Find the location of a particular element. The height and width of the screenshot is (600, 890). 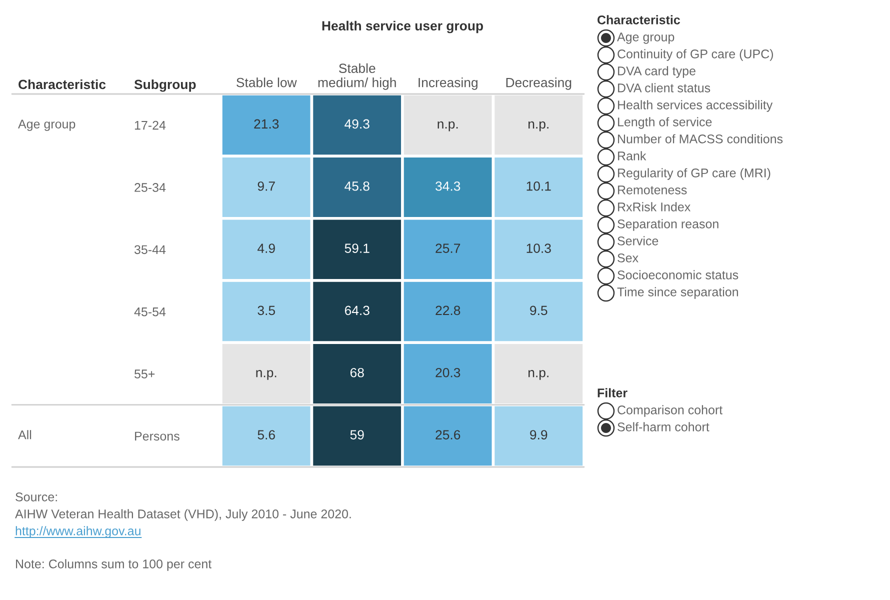

data-label: 9.5 is located at coordinates (539, 311).